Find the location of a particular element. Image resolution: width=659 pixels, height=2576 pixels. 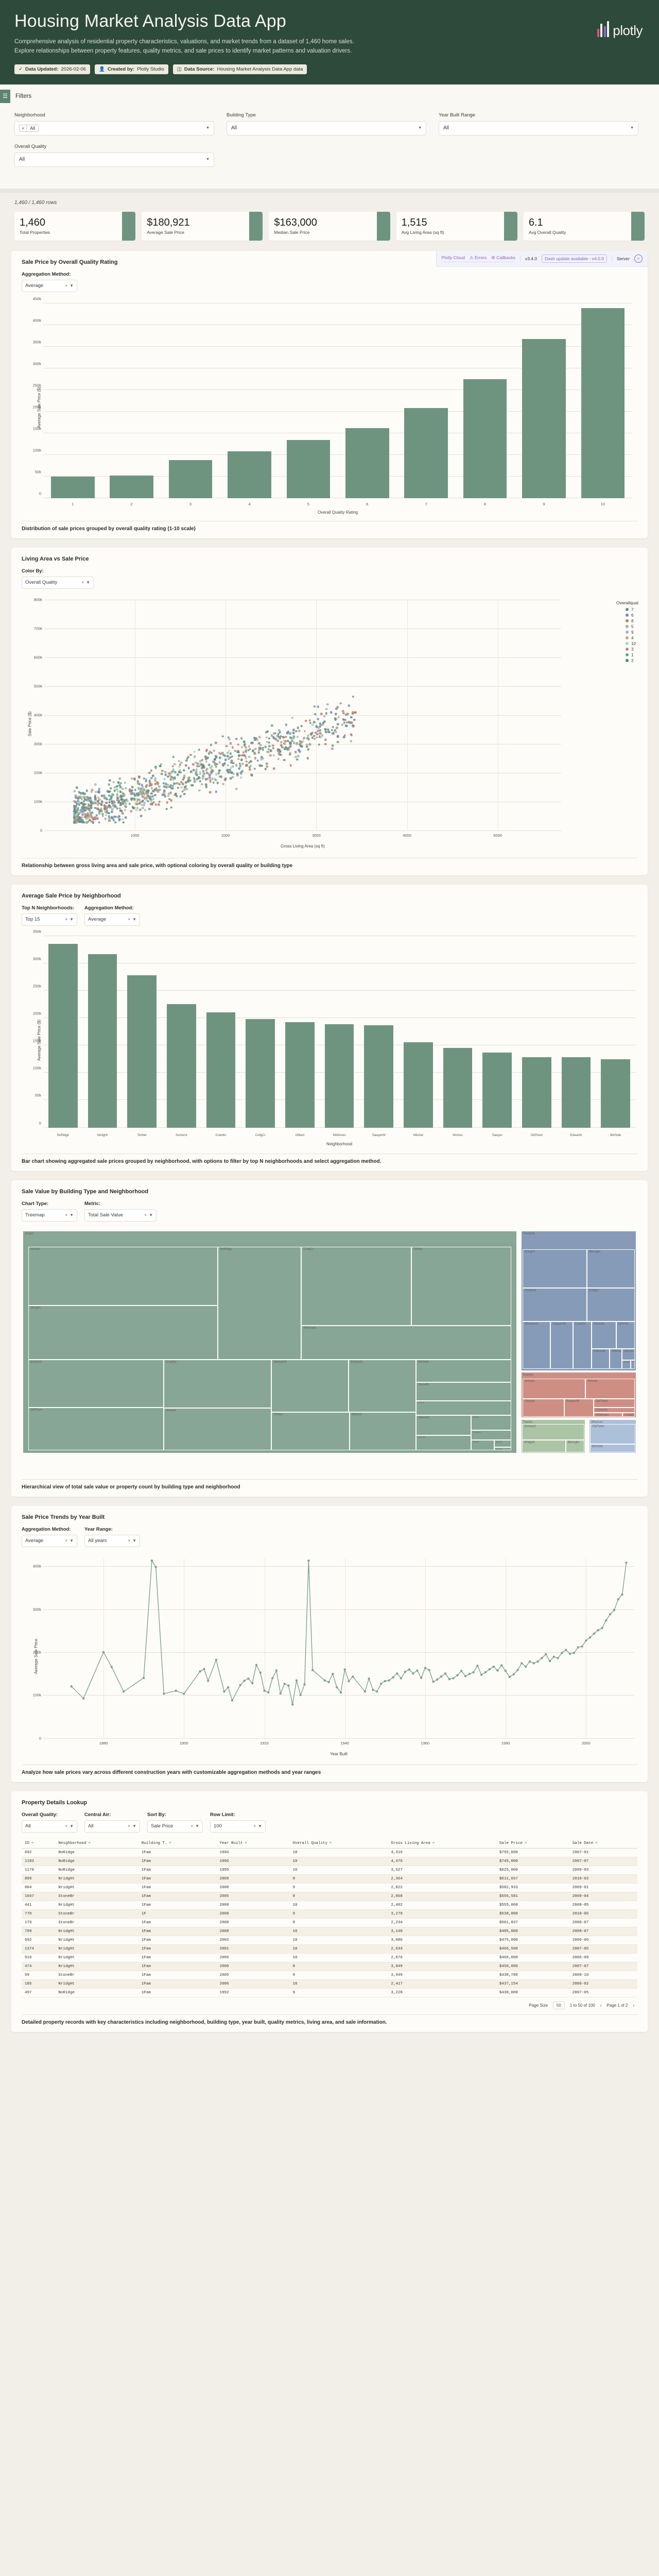

treemap-group: Twnhs Somerst NridgHt Blmngtn is located at coordinates (553, 1436).